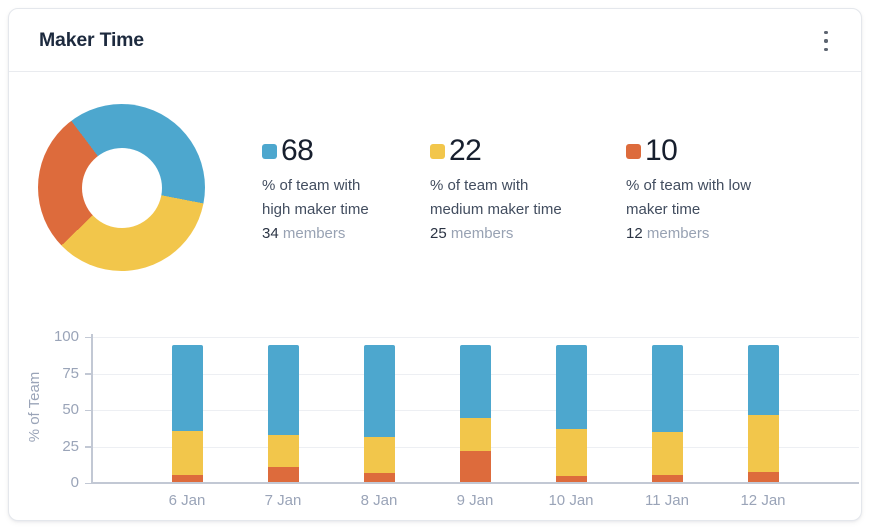  Describe the element at coordinates (475, 500) in the screenshot. I see `x-tick-label: 9 Jan` at that location.